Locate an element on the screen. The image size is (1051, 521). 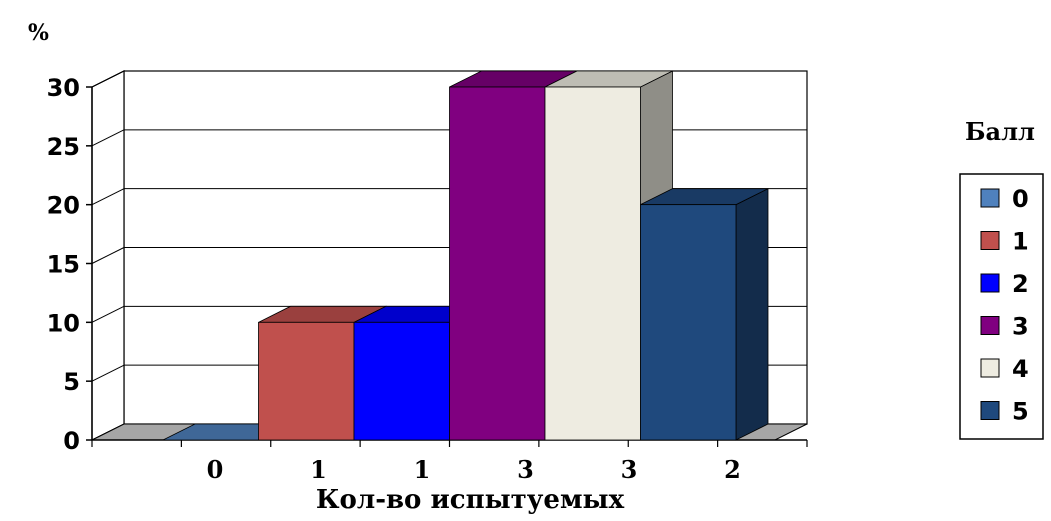
legend-label: 2 is located at coordinates (1020, 284).